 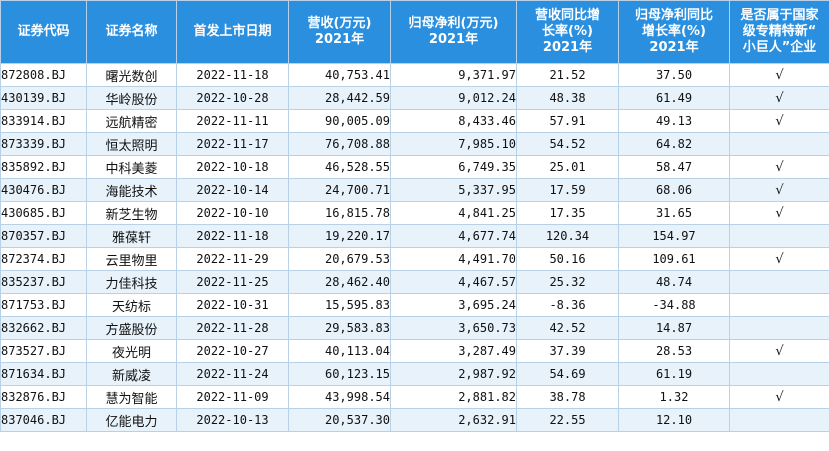 What do you see at coordinates (674, 328) in the screenshot?
I see `cell-profit-growth: 14.87` at bounding box center [674, 328].